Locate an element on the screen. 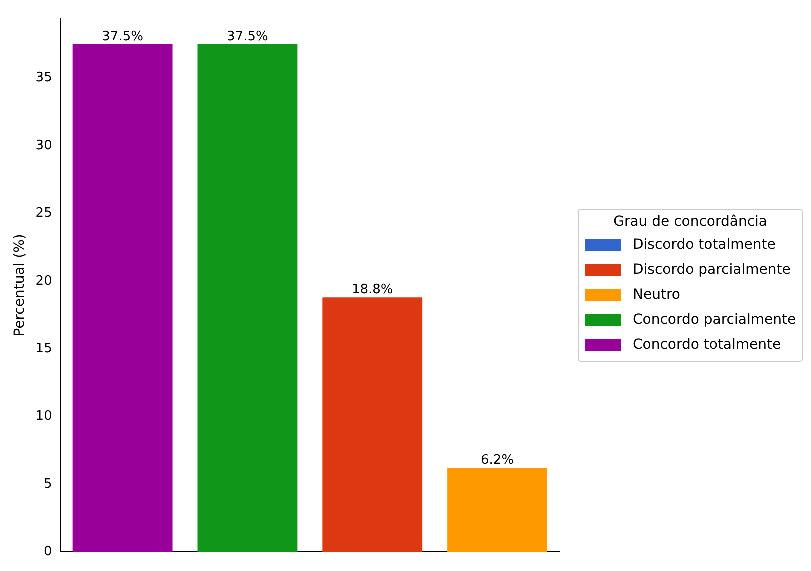 This screenshot has height=571, width=811. y-tick-label: 5 is located at coordinates (48, 484).